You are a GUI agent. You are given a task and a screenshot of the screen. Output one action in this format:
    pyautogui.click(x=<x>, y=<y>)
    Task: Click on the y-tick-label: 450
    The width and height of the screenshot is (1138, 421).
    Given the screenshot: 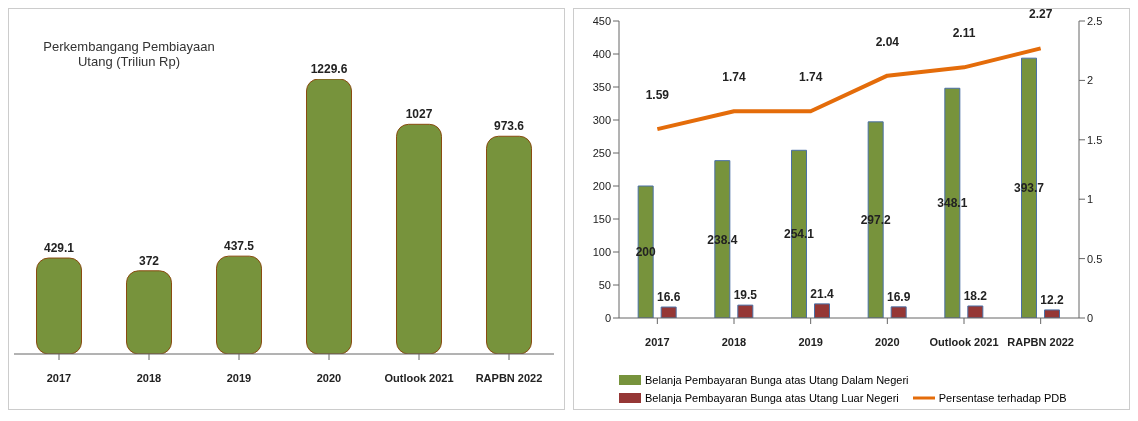 What is the action you would take?
    pyautogui.click(x=601, y=20)
    